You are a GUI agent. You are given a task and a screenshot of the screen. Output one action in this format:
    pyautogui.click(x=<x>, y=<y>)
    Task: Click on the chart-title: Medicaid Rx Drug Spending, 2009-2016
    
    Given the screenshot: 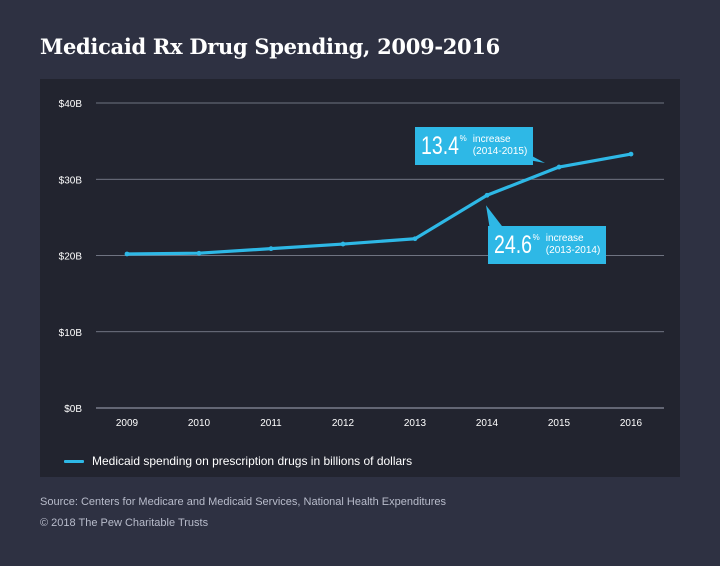 What is the action you would take?
    pyautogui.click(x=270, y=46)
    